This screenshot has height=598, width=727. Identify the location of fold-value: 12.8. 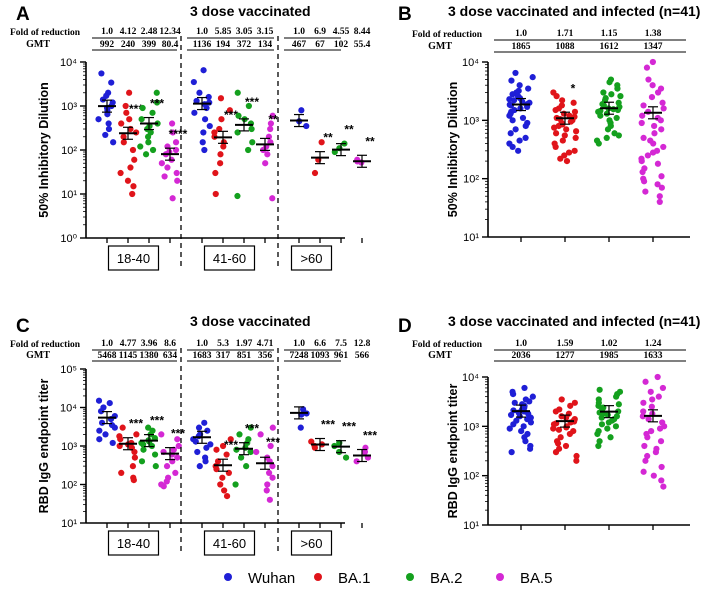
(362, 344).